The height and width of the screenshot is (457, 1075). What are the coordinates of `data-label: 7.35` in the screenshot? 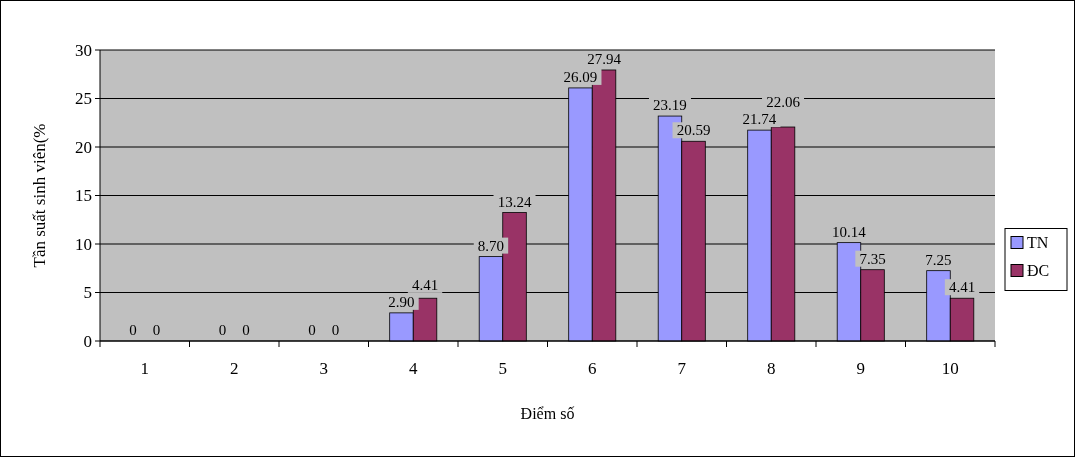 It's located at (872, 258).